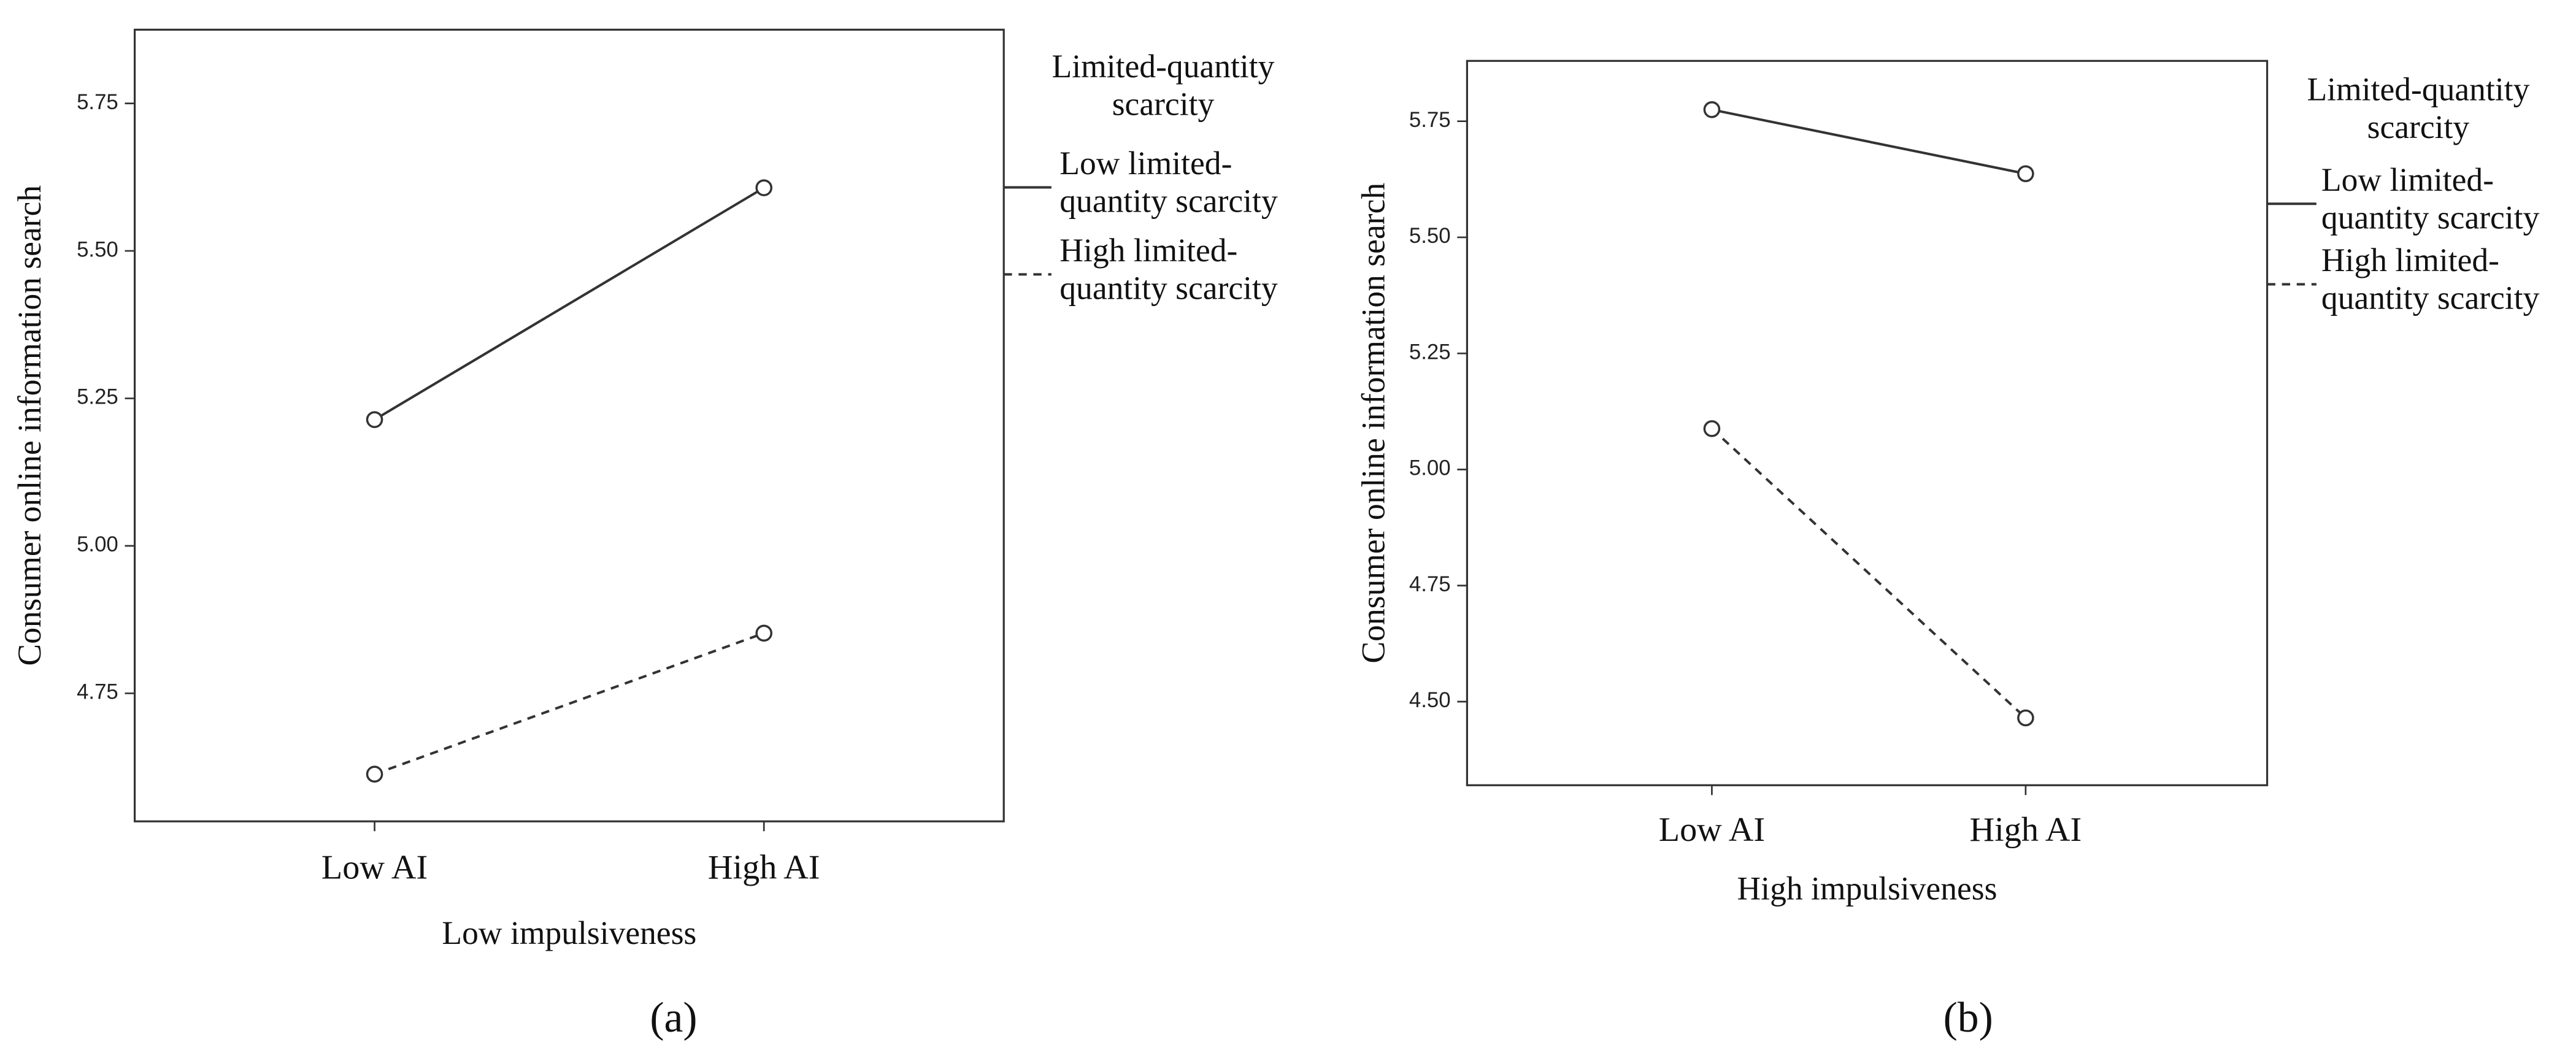 This screenshot has height=1058, width=2576. What do you see at coordinates (673, 1017) in the screenshot?
I see `panel-caption: (a)` at bounding box center [673, 1017].